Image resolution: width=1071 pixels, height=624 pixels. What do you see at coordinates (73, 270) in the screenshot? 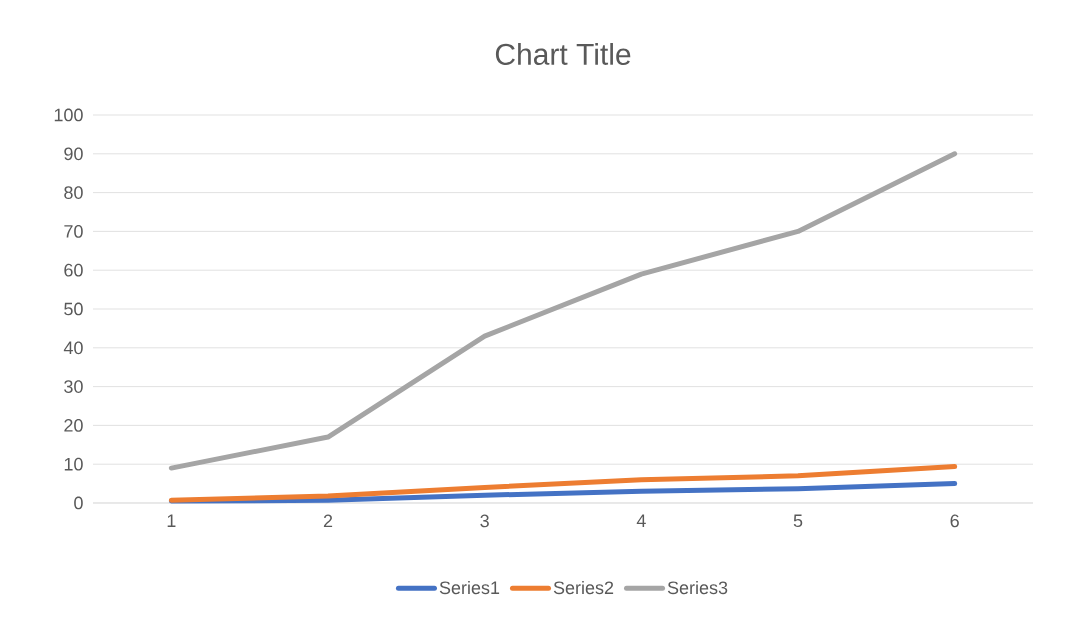
I see `y-tick-label: 60` at bounding box center [73, 270].